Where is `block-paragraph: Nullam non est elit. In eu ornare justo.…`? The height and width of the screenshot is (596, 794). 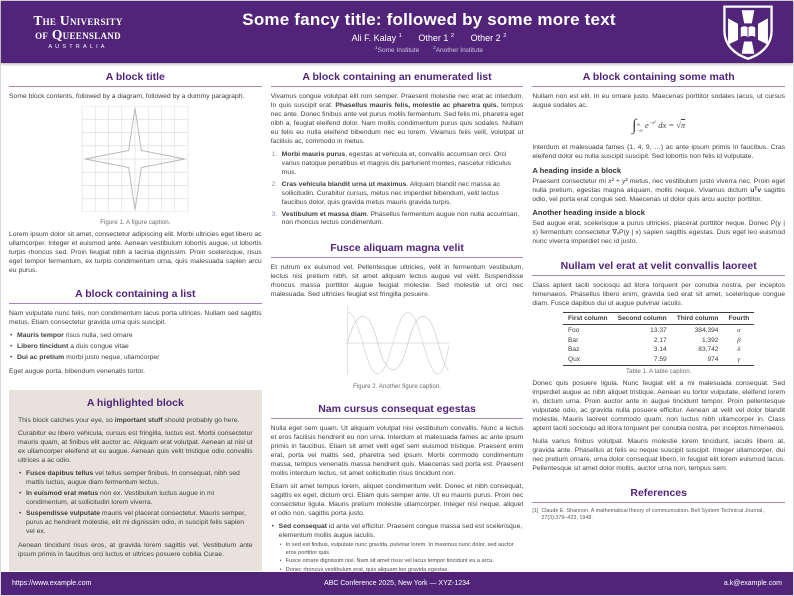 block-paragraph: Nullam non est elit. In eu ornare justo.… is located at coordinates (659, 101).